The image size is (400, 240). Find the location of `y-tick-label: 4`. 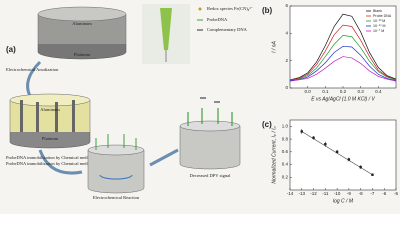

y-tick-label: 4 is located at coordinates (286, 33).